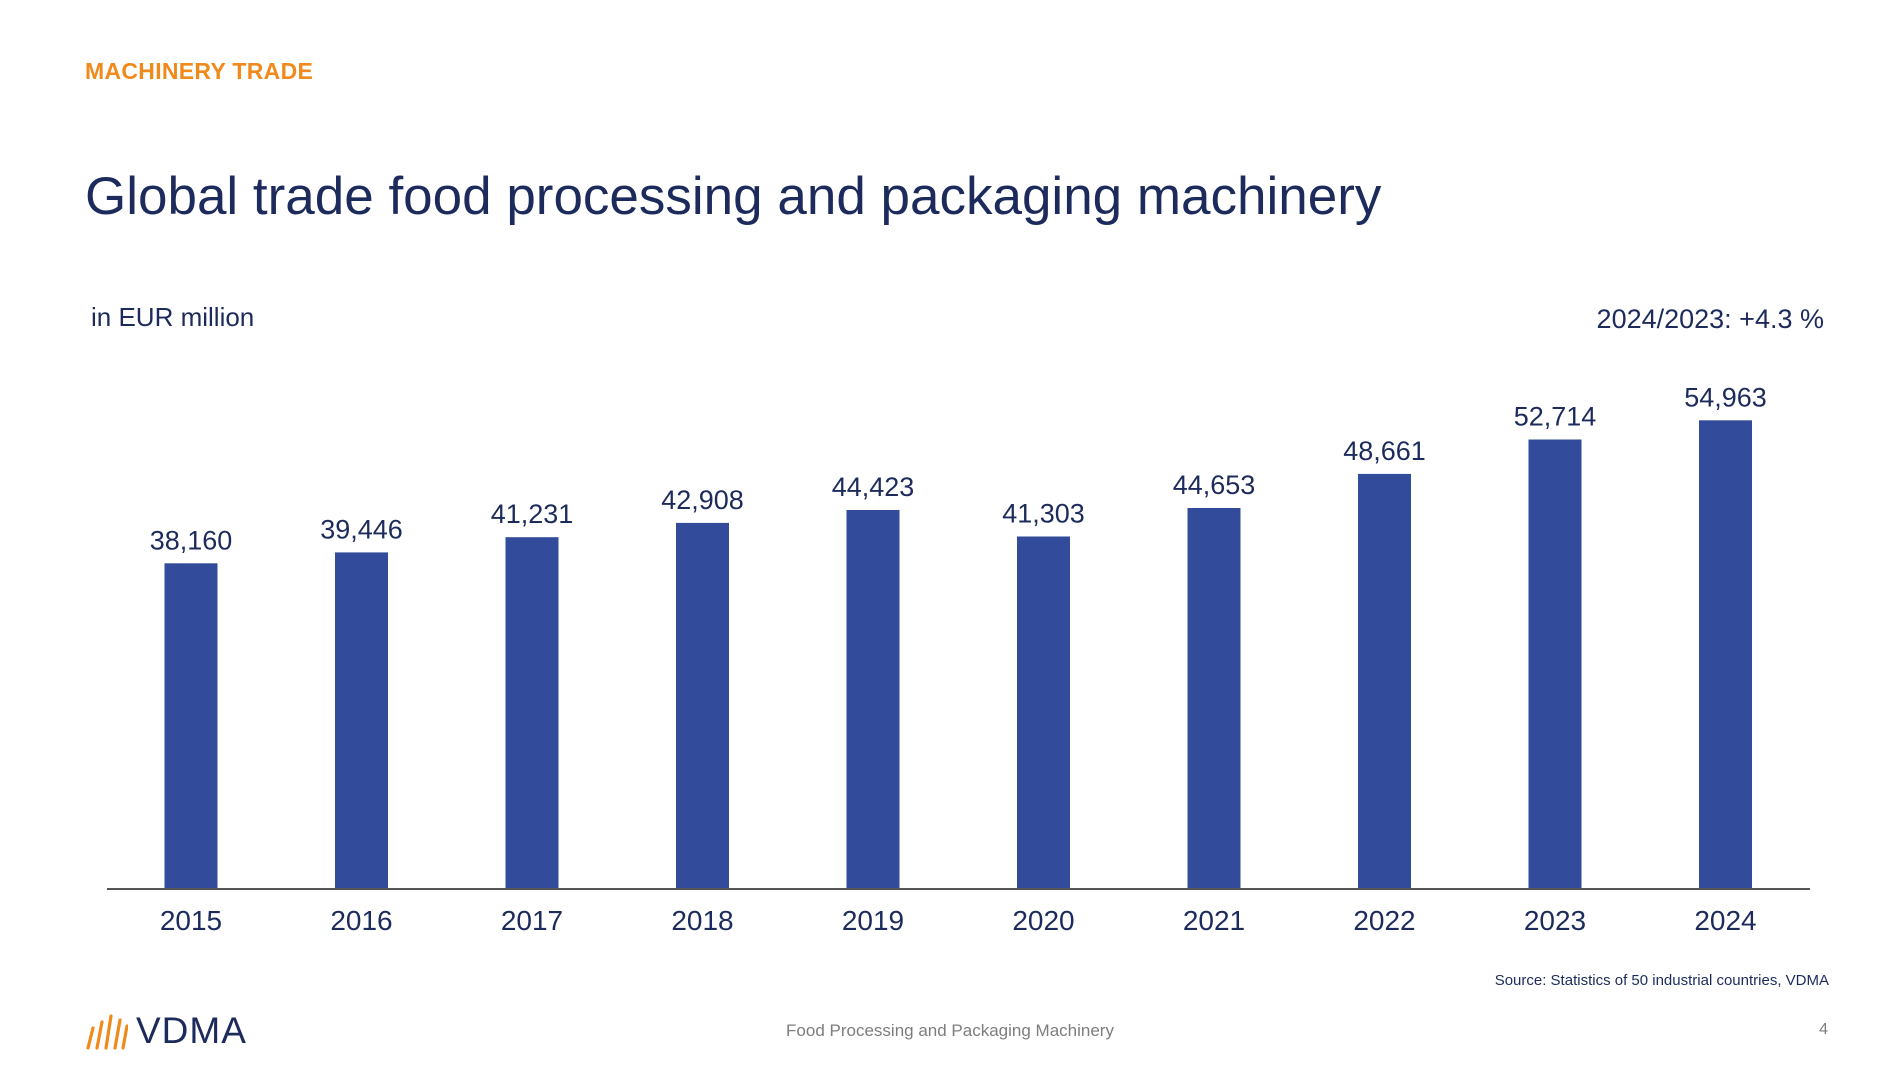  What do you see at coordinates (1384, 680) in the screenshot?
I see `bar-2022` at bounding box center [1384, 680].